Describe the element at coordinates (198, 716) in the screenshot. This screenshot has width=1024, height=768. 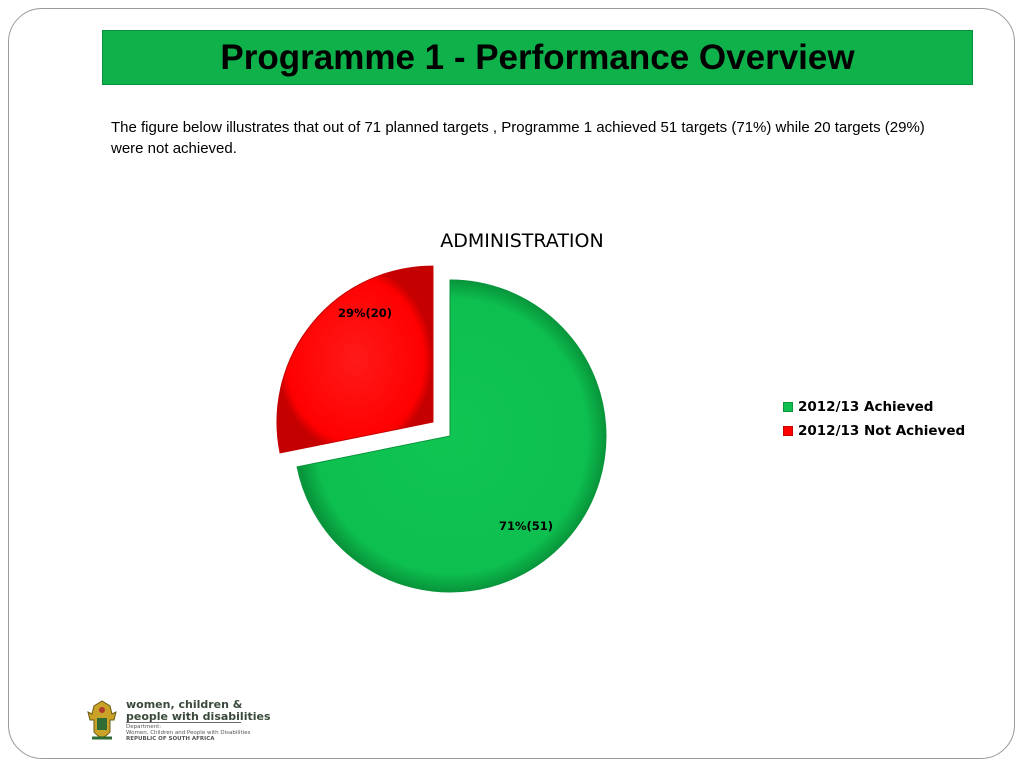
I see `logo-text-line2: people with disabilities` at that location.